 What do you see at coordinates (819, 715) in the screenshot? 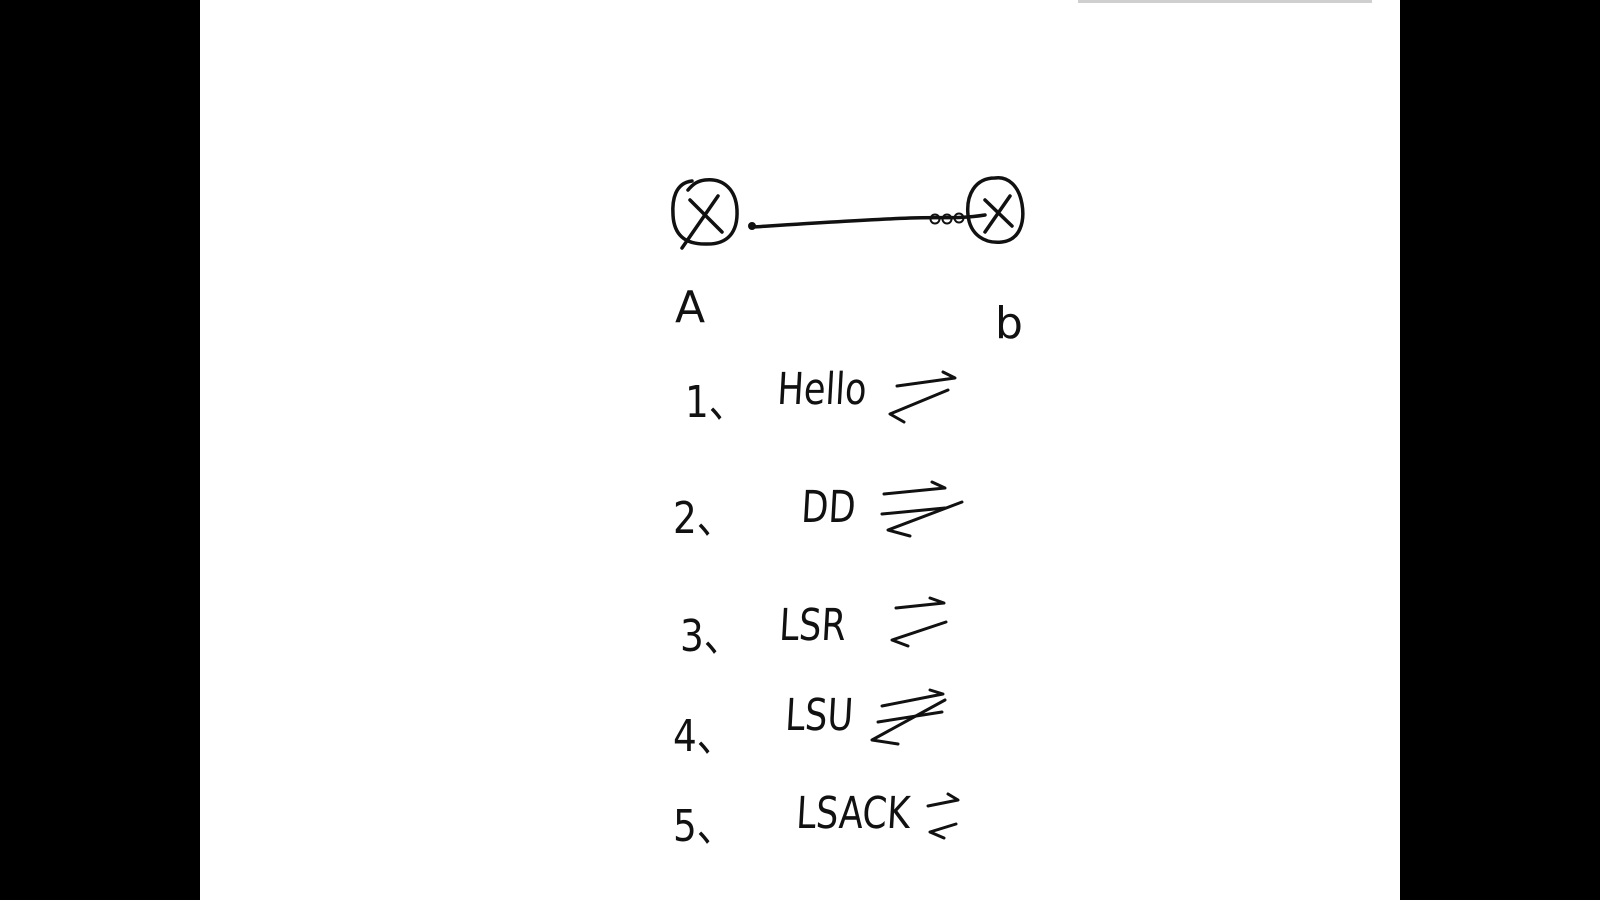
I see `step-4-message: LSU` at bounding box center [819, 715].